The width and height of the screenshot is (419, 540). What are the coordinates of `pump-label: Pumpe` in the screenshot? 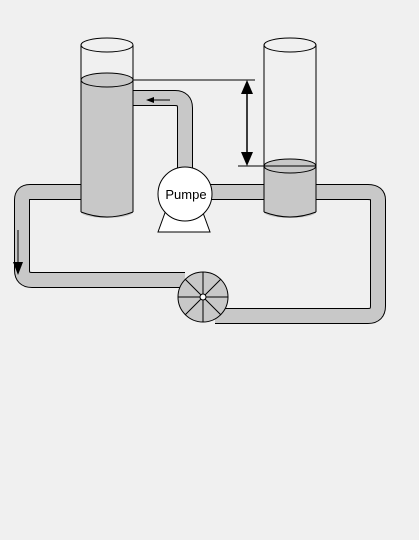 It's located at (185, 194).